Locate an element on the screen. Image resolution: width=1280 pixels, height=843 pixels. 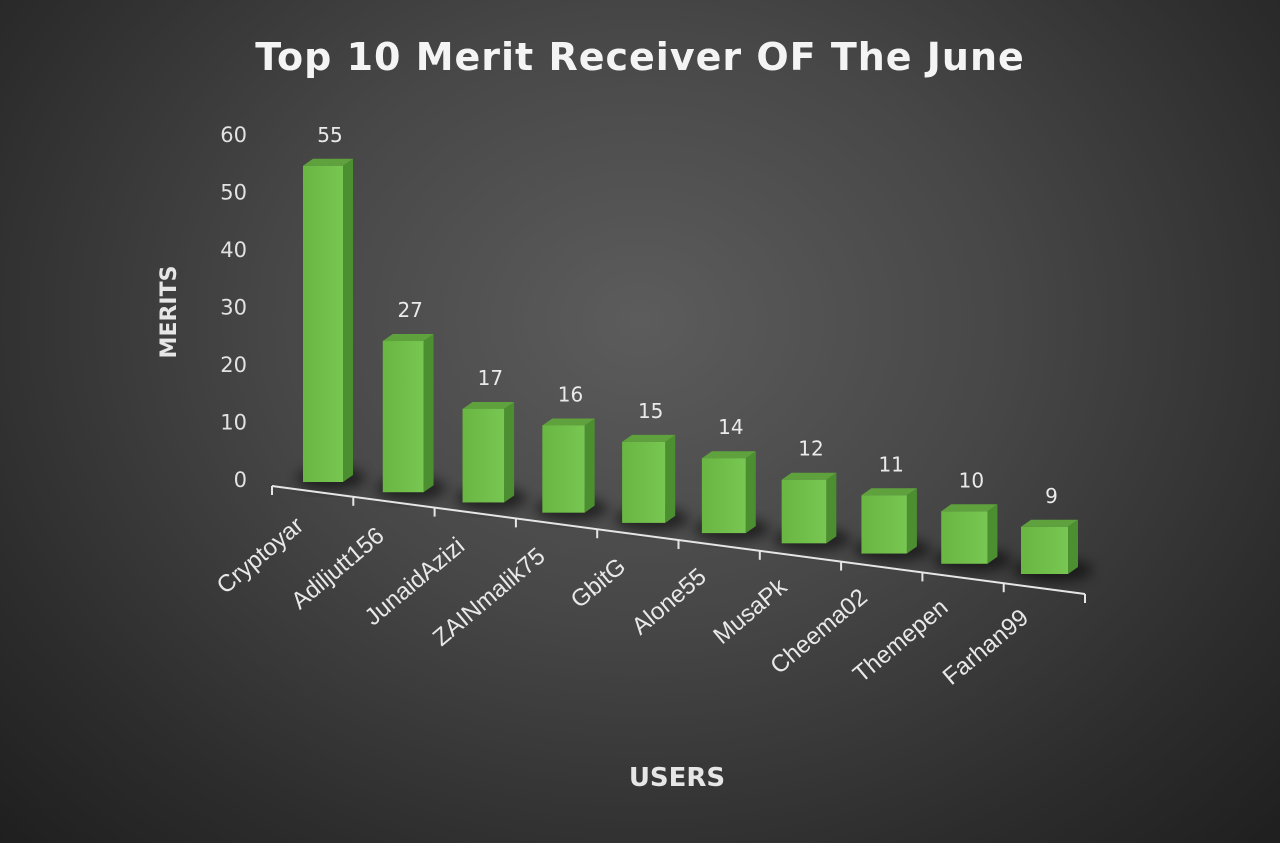
data-label: 27 is located at coordinates (409, 310).